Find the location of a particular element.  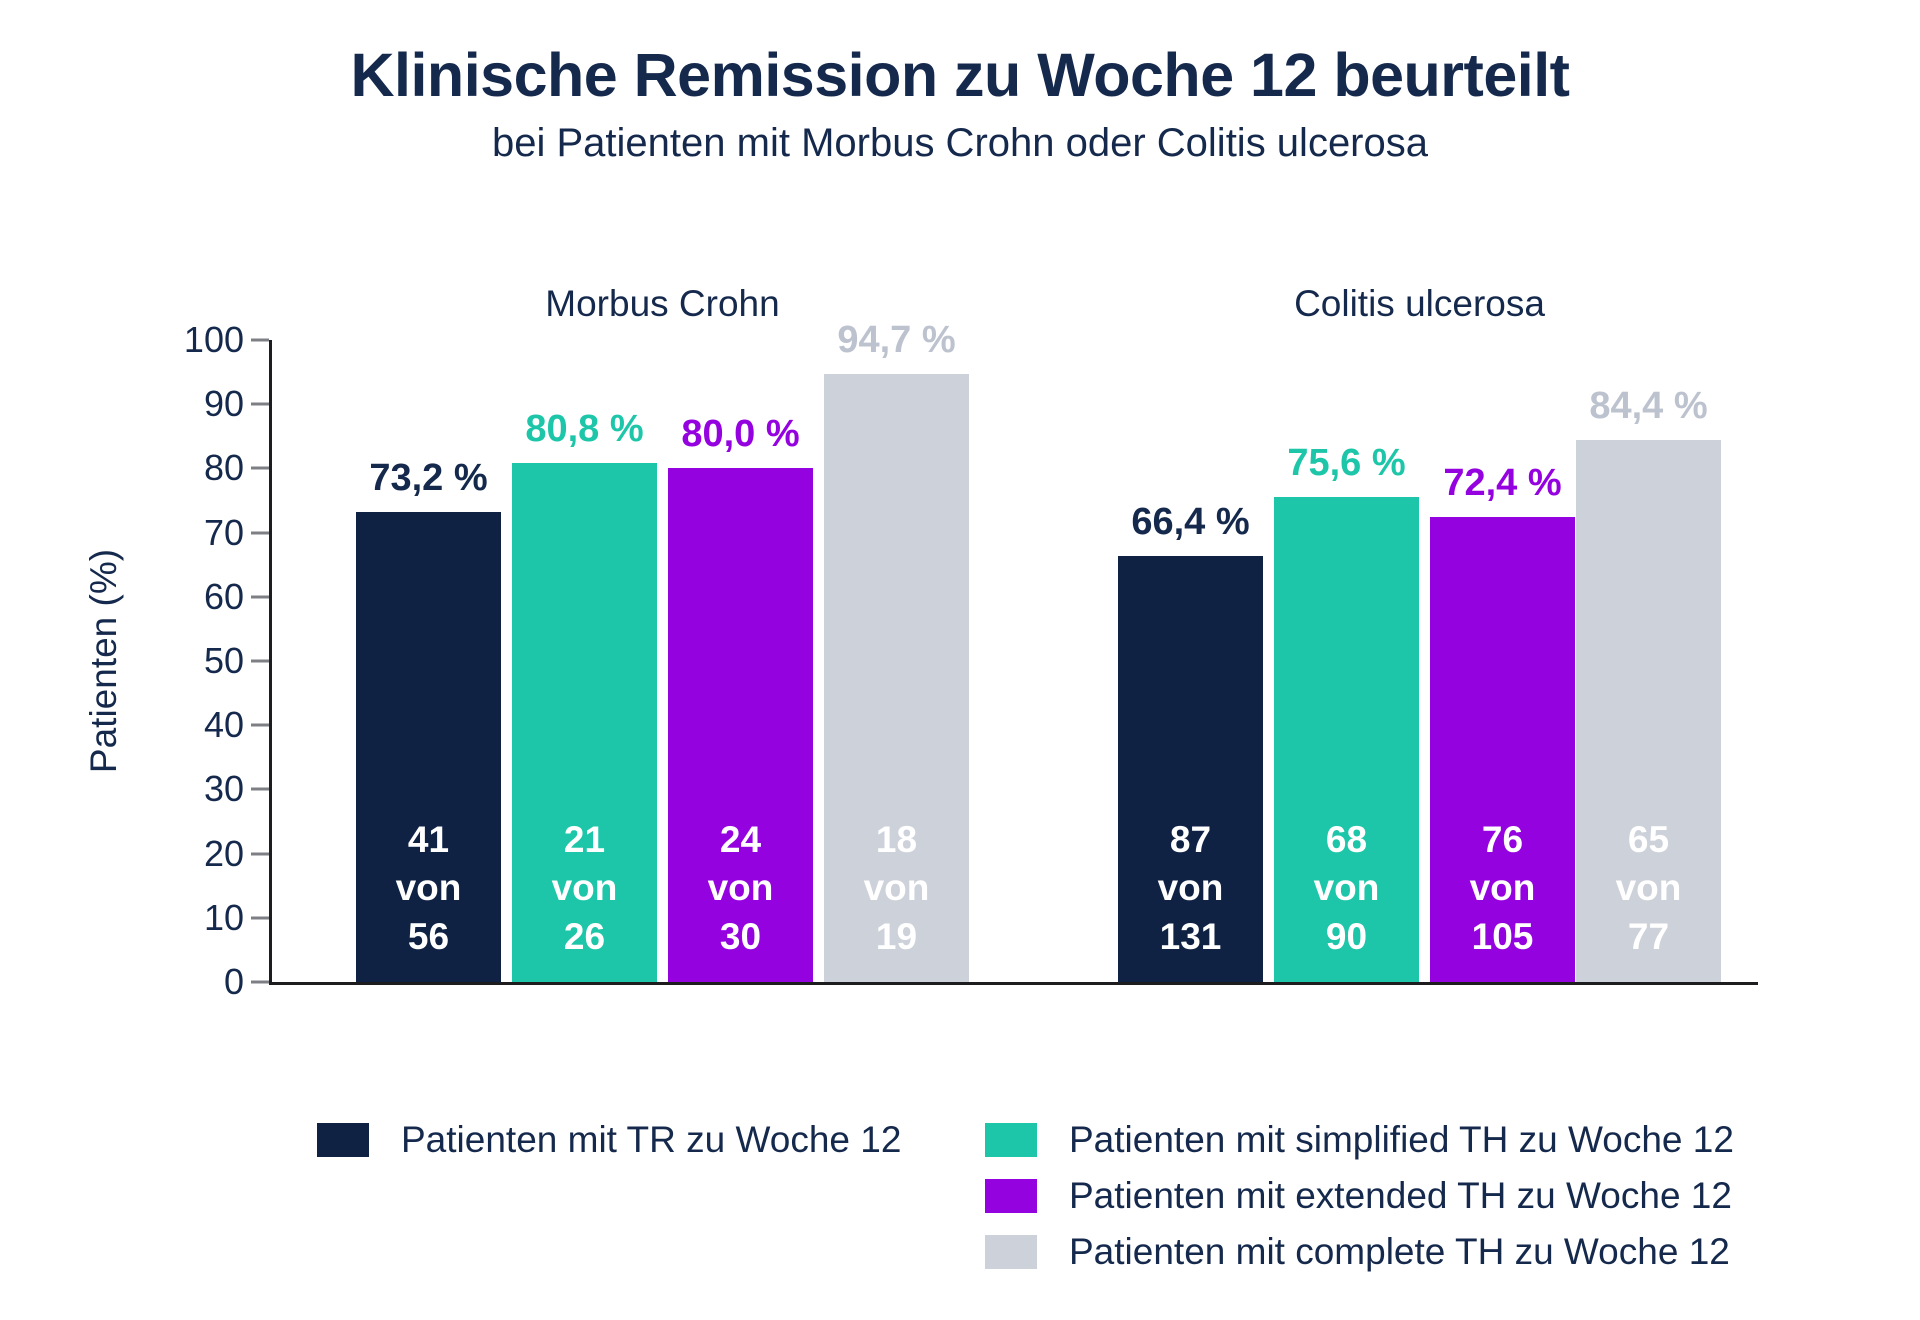

legend-item-extended-th: Patienten mit extended TH zu Woche 12 is located at coordinates (1359, 1195).